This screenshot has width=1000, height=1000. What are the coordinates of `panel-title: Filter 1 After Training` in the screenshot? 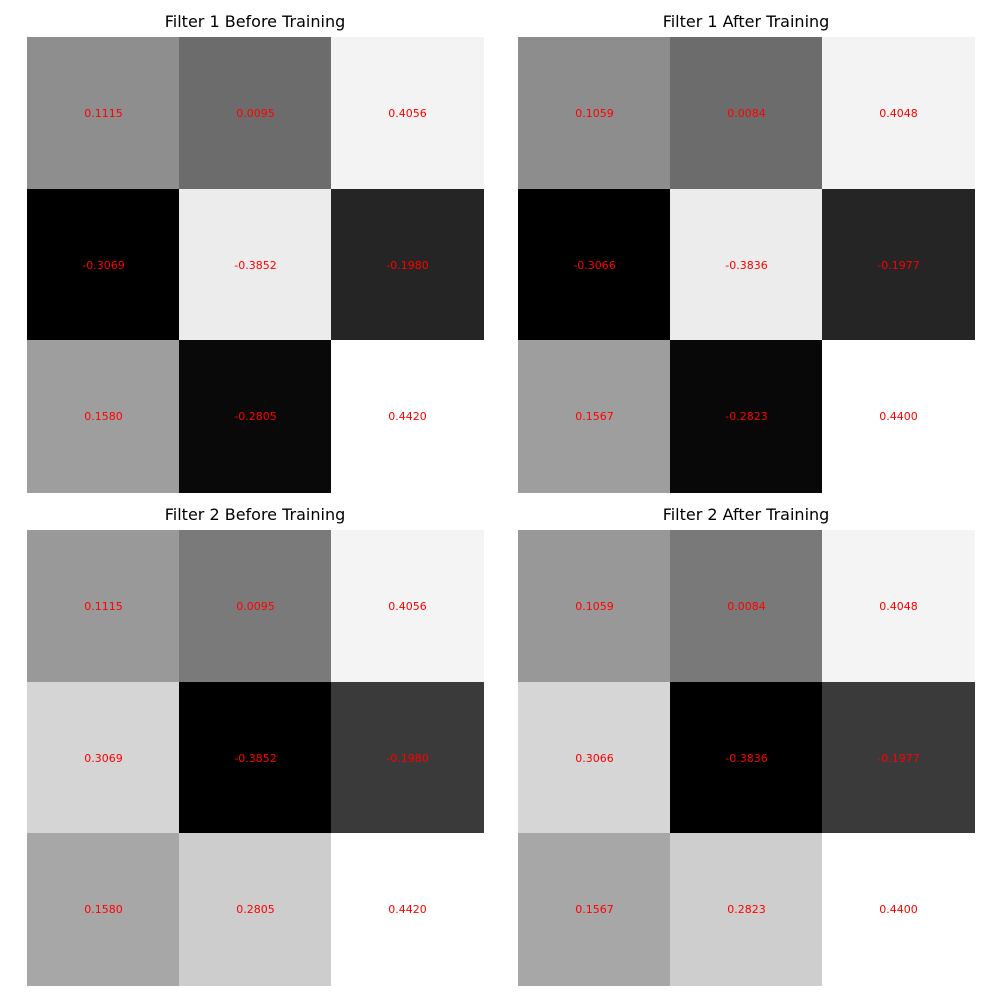 It's located at (746, 21).